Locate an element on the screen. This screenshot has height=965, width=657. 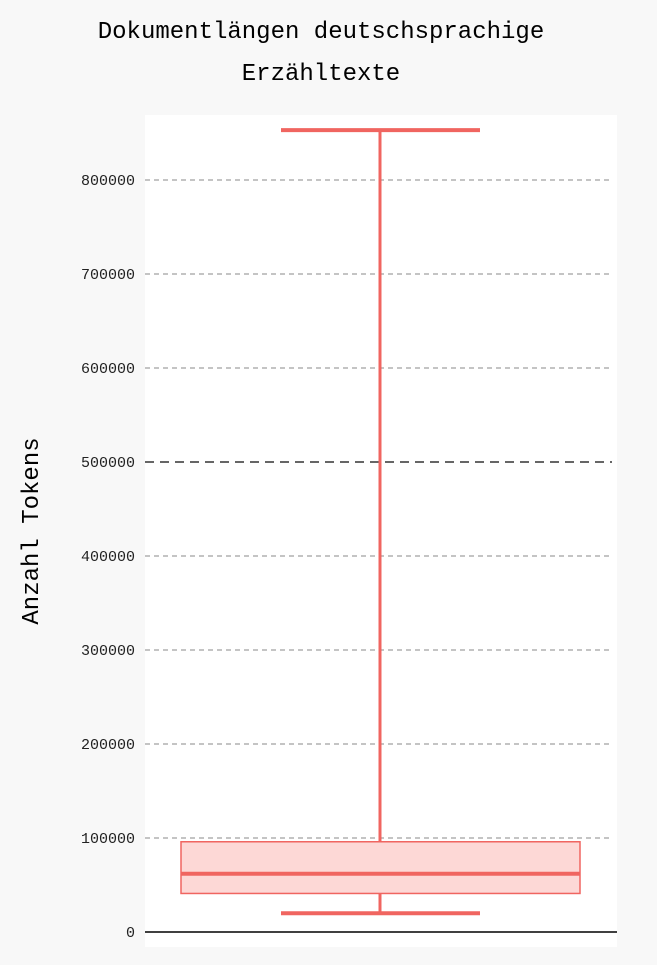
y-tick-label-700000: 700000 is located at coordinates (108, 275).